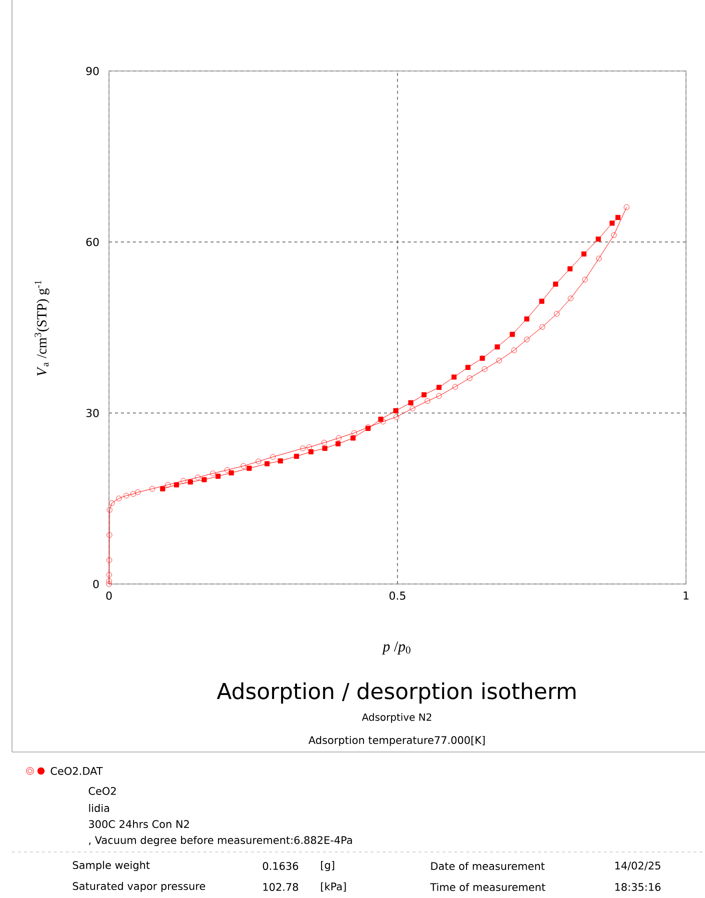 This screenshot has width=705, height=898. What do you see at coordinates (76, 771) in the screenshot?
I see `legend-label: CeO2.DAT` at bounding box center [76, 771].